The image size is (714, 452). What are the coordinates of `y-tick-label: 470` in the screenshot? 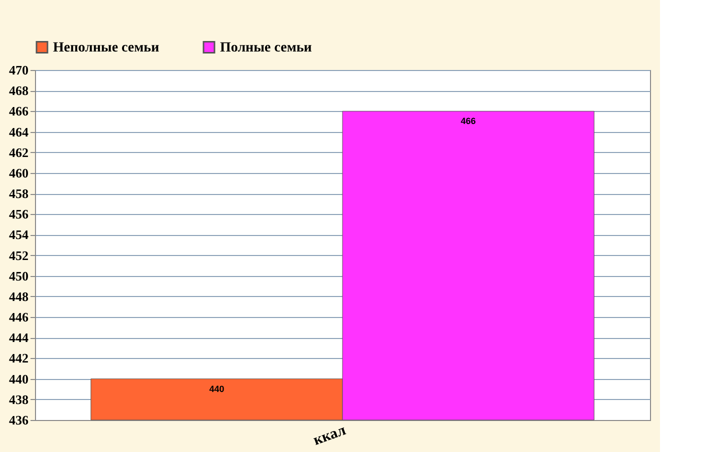 It's located at (18, 70).